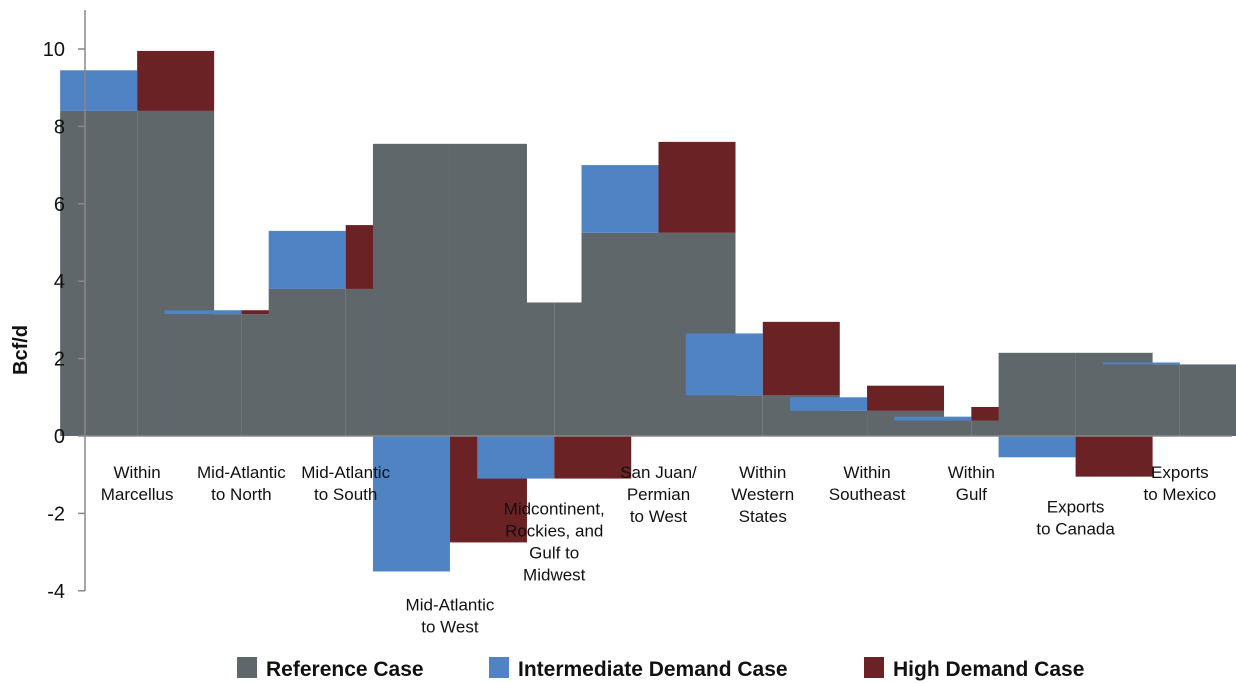  I want to click on y-tick-label: 0, so click(59, 437).